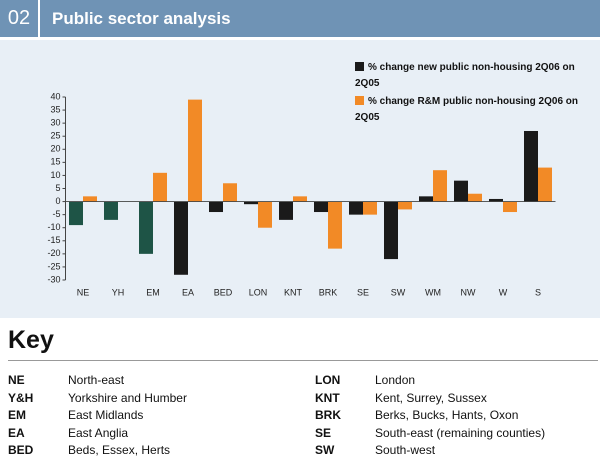 This screenshot has width=600, height=461. What do you see at coordinates (57, 188) in the screenshot?
I see `y-tick-label: 5` at bounding box center [57, 188].